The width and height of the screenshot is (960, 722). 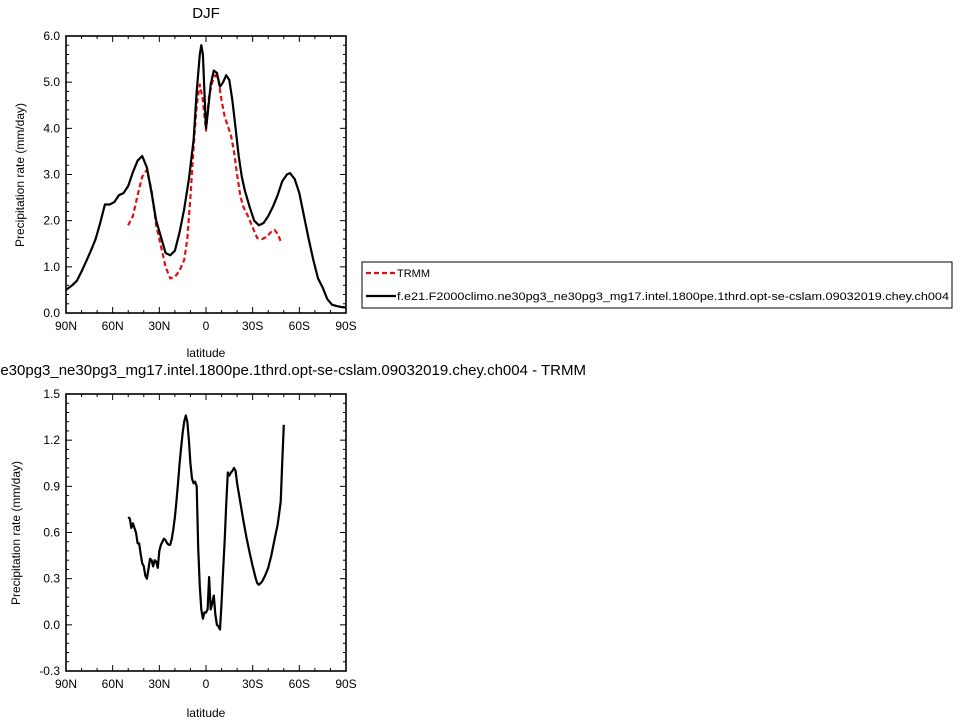 What do you see at coordinates (51, 625) in the screenshot?
I see `difference-y-tick-label: 0.0` at bounding box center [51, 625].